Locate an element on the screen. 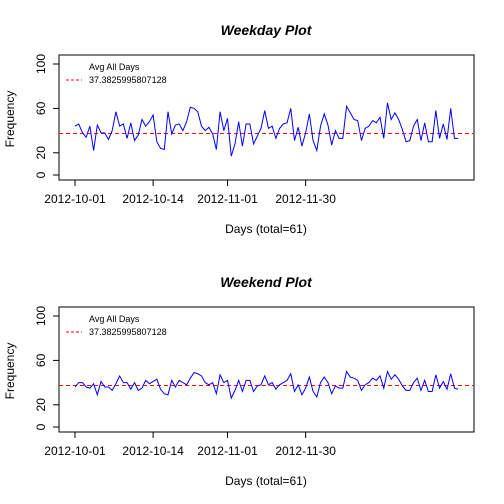  weekend-frequency-line is located at coordinates (266, 384).